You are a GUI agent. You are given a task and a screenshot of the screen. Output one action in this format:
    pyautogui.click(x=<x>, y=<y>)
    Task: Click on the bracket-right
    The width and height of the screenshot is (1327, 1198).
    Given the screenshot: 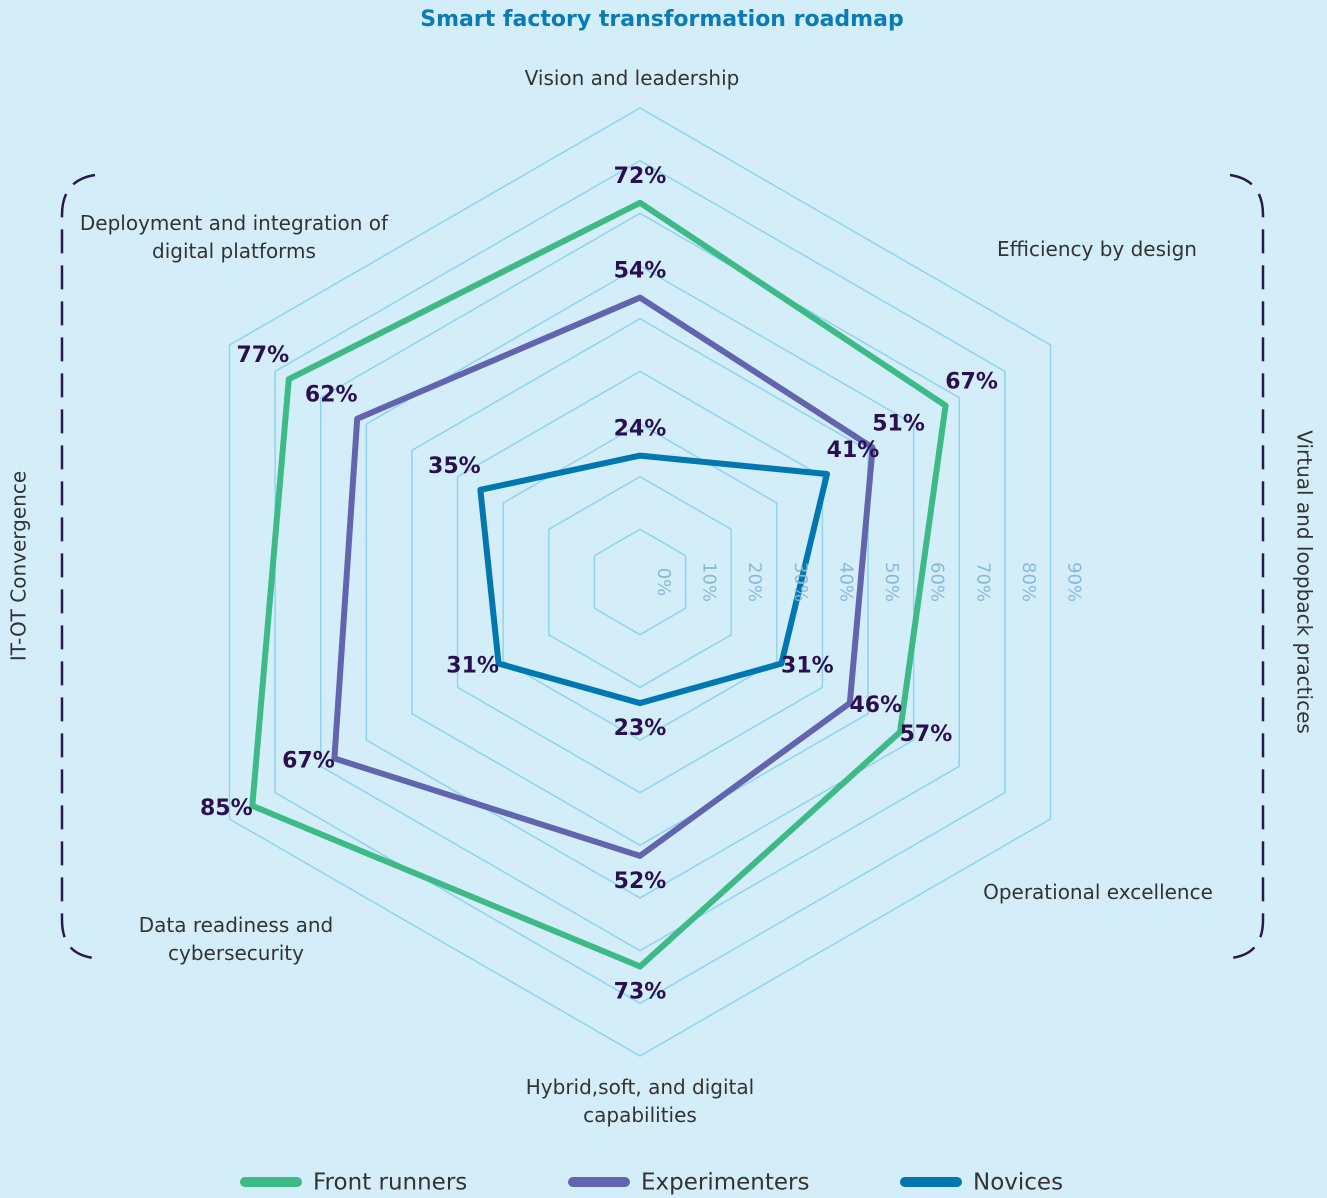 What is the action you would take?
    pyautogui.click(x=1247, y=566)
    